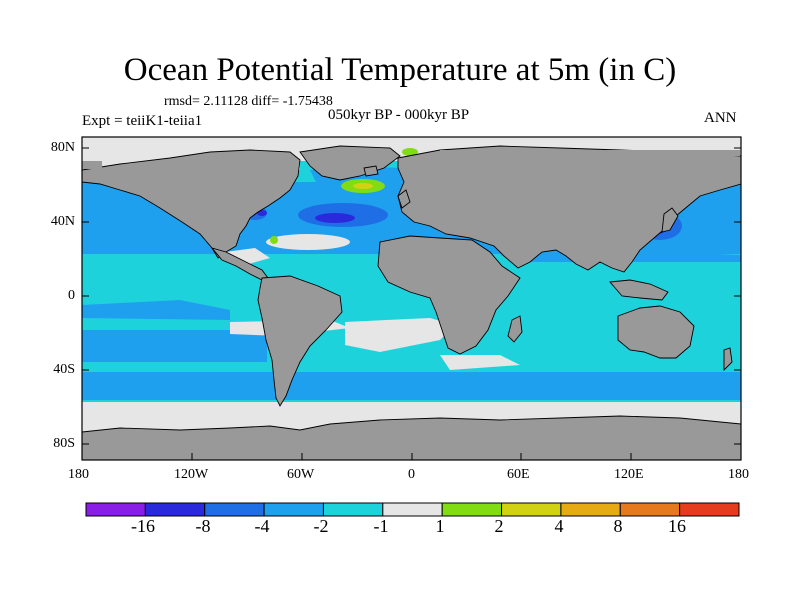  I want to click on y-tick-label: 40N, so click(62, 221).